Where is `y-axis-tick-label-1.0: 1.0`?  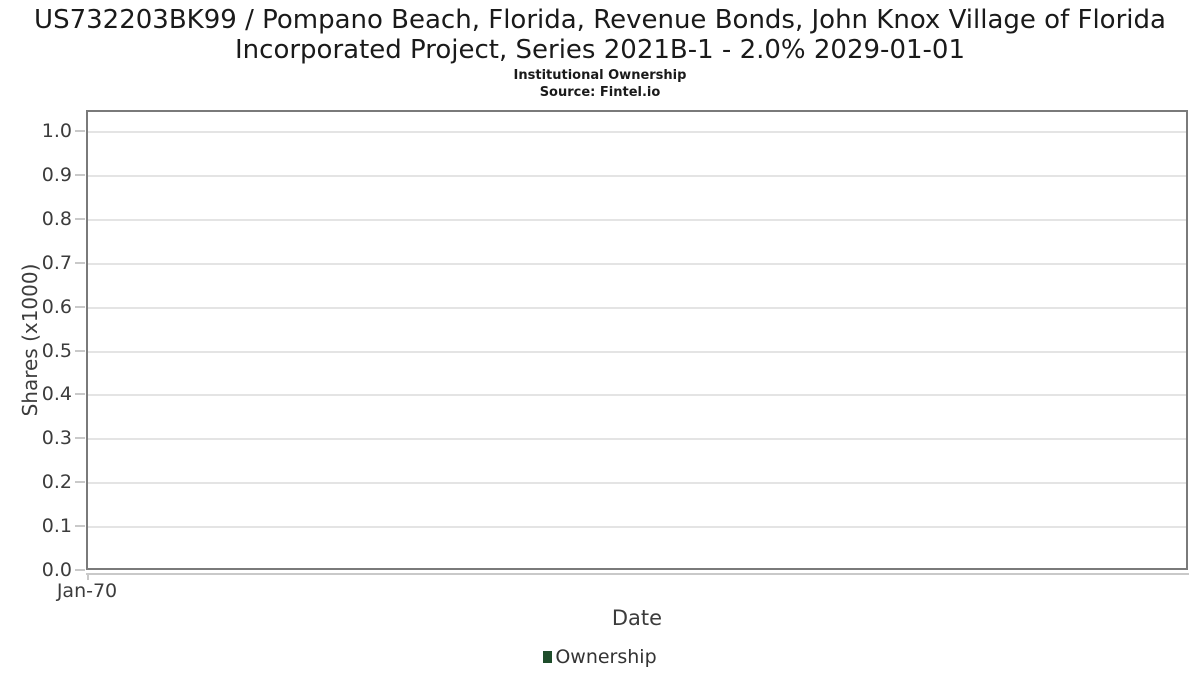 y-axis-tick-label-1.0: 1.0 is located at coordinates (56, 131).